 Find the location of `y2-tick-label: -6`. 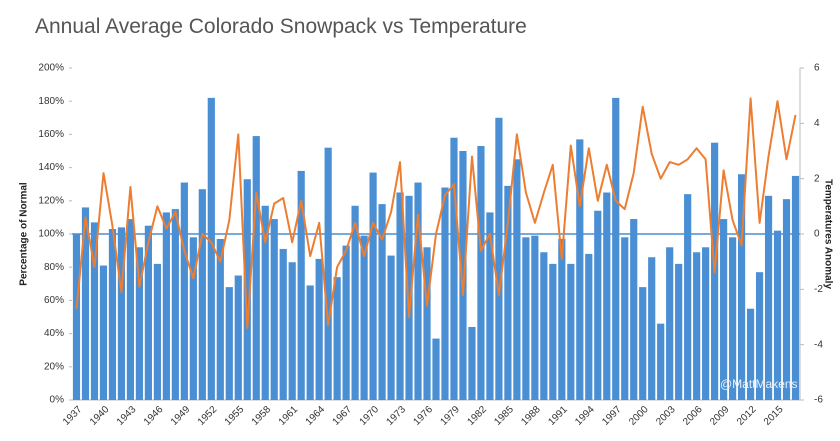

y2-tick-label: -6 is located at coordinates (818, 400).